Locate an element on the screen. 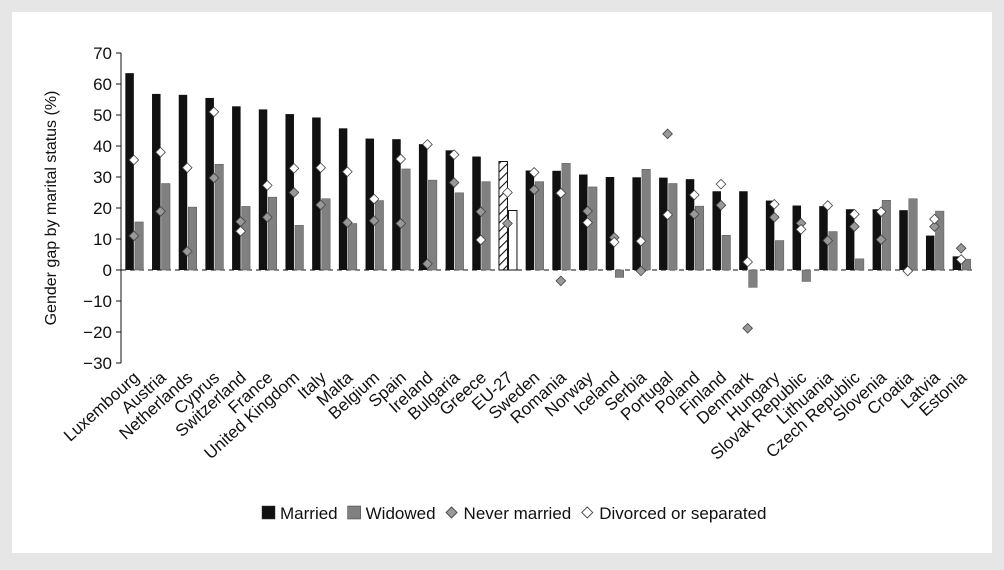 Image resolution: width=1004 pixels, height=570 pixels. legend-label: Never married is located at coordinates (518, 513).